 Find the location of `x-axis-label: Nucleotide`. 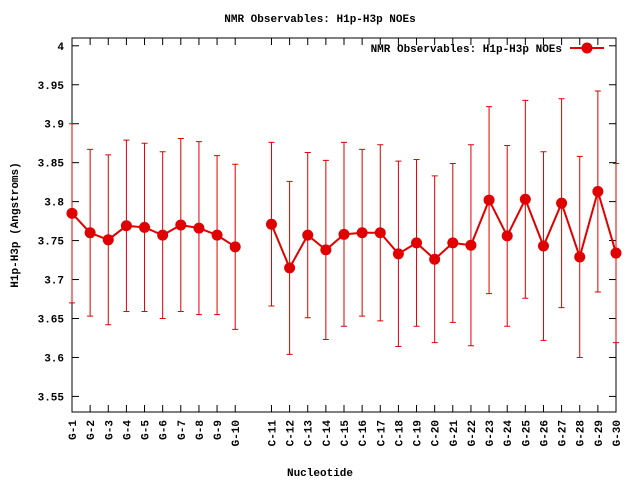

x-axis-label: Nucleotide is located at coordinates (320, 474).